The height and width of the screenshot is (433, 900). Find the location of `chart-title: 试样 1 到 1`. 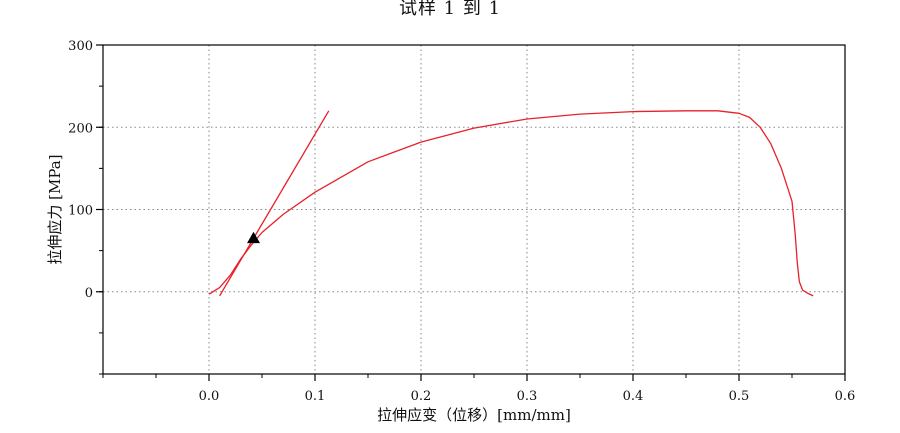

chart-title: 试样 1 到 1 is located at coordinates (450, 9).